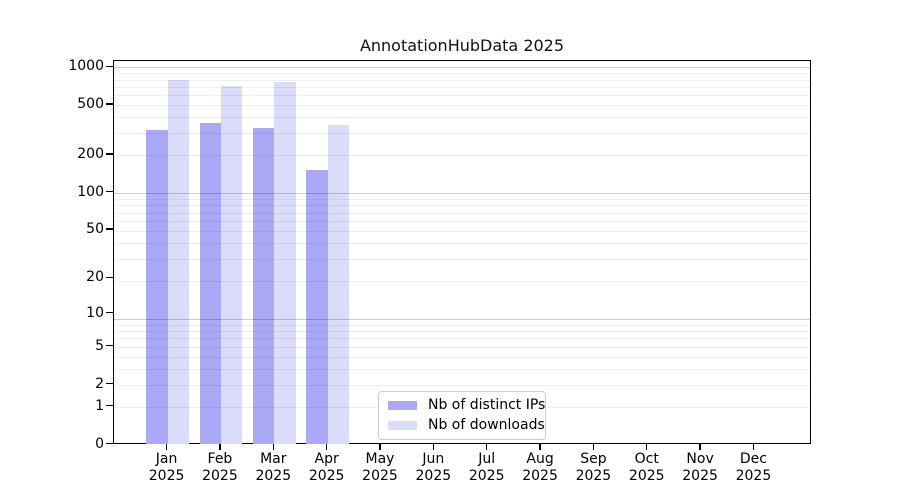 The height and width of the screenshot is (500, 900). What do you see at coordinates (95, 312) in the screenshot?
I see `y-tick-label: 10` at bounding box center [95, 312].